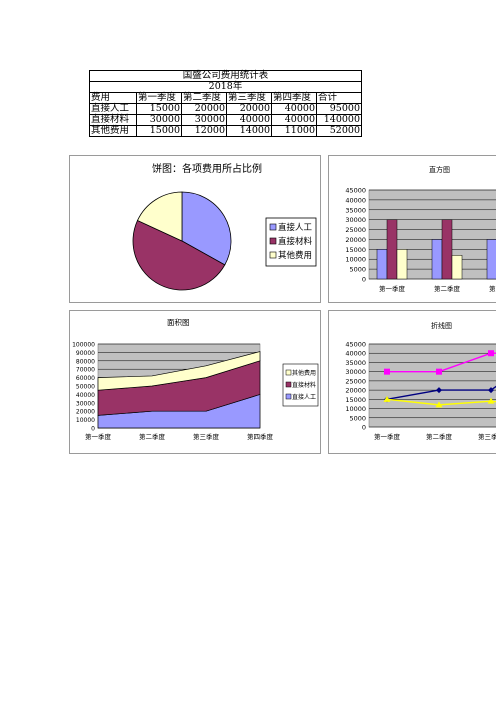 The image size is (496, 702). Describe the element at coordinates (355, 230) in the screenshot. I see `y-tick-label: 25000` at that location.